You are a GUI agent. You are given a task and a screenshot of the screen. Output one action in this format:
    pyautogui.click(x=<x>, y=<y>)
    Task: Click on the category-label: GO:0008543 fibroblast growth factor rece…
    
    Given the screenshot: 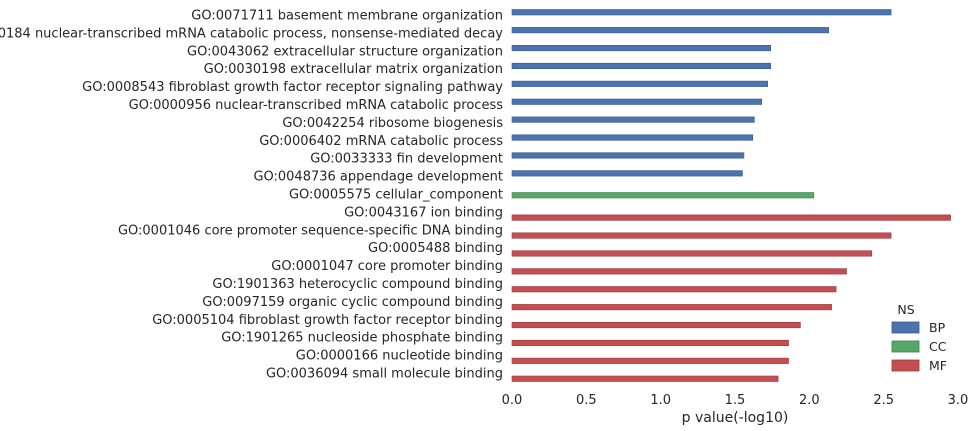 What is the action you would take?
    pyautogui.click(x=292, y=87)
    